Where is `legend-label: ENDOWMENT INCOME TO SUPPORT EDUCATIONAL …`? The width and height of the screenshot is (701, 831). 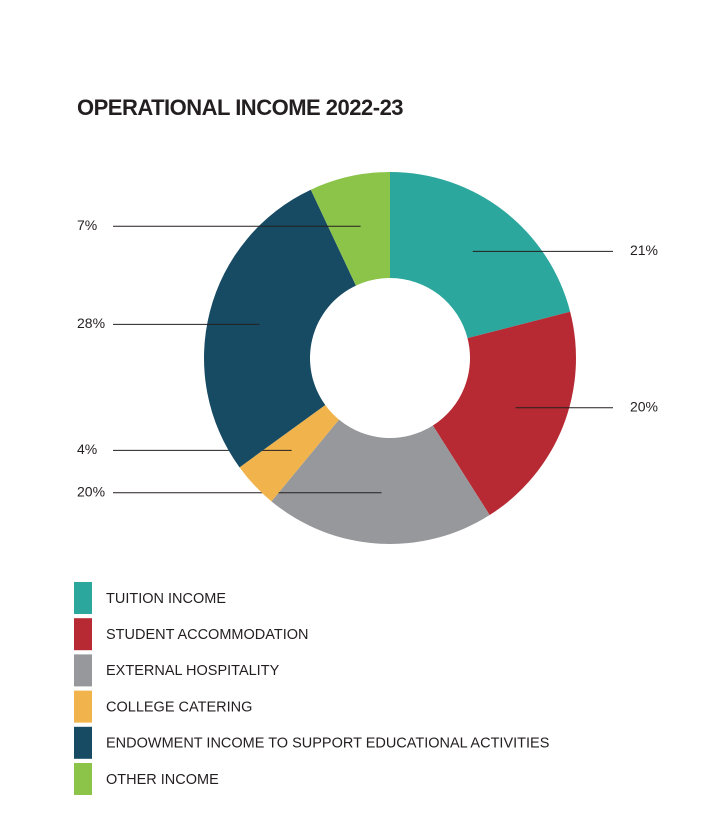
legend-label: ENDOWMENT INCOME TO SUPPORT EDUCATIONAL … is located at coordinates (327, 744).